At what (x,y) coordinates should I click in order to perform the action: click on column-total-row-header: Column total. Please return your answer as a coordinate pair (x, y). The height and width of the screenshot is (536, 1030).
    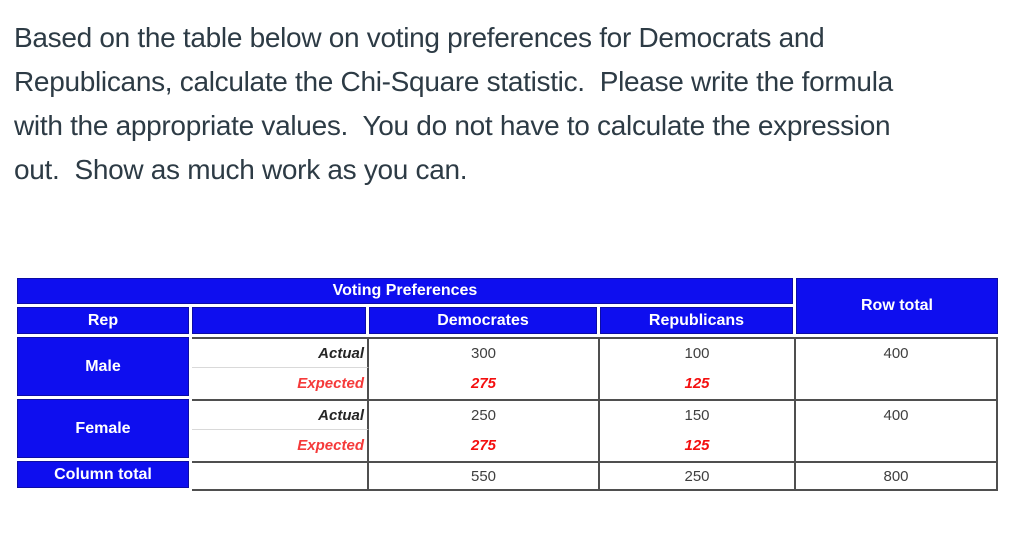
    Looking at the image, I should click on (104, 476).